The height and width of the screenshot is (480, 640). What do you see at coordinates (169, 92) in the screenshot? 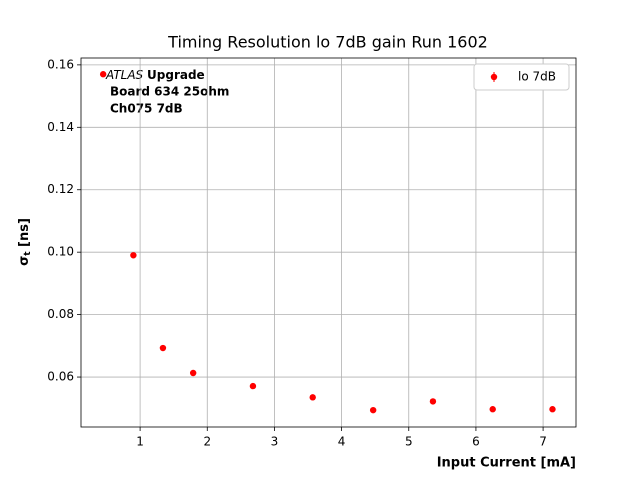
I see `annotation-line: Board 634 25ohm` at bounding box center [169, 92].